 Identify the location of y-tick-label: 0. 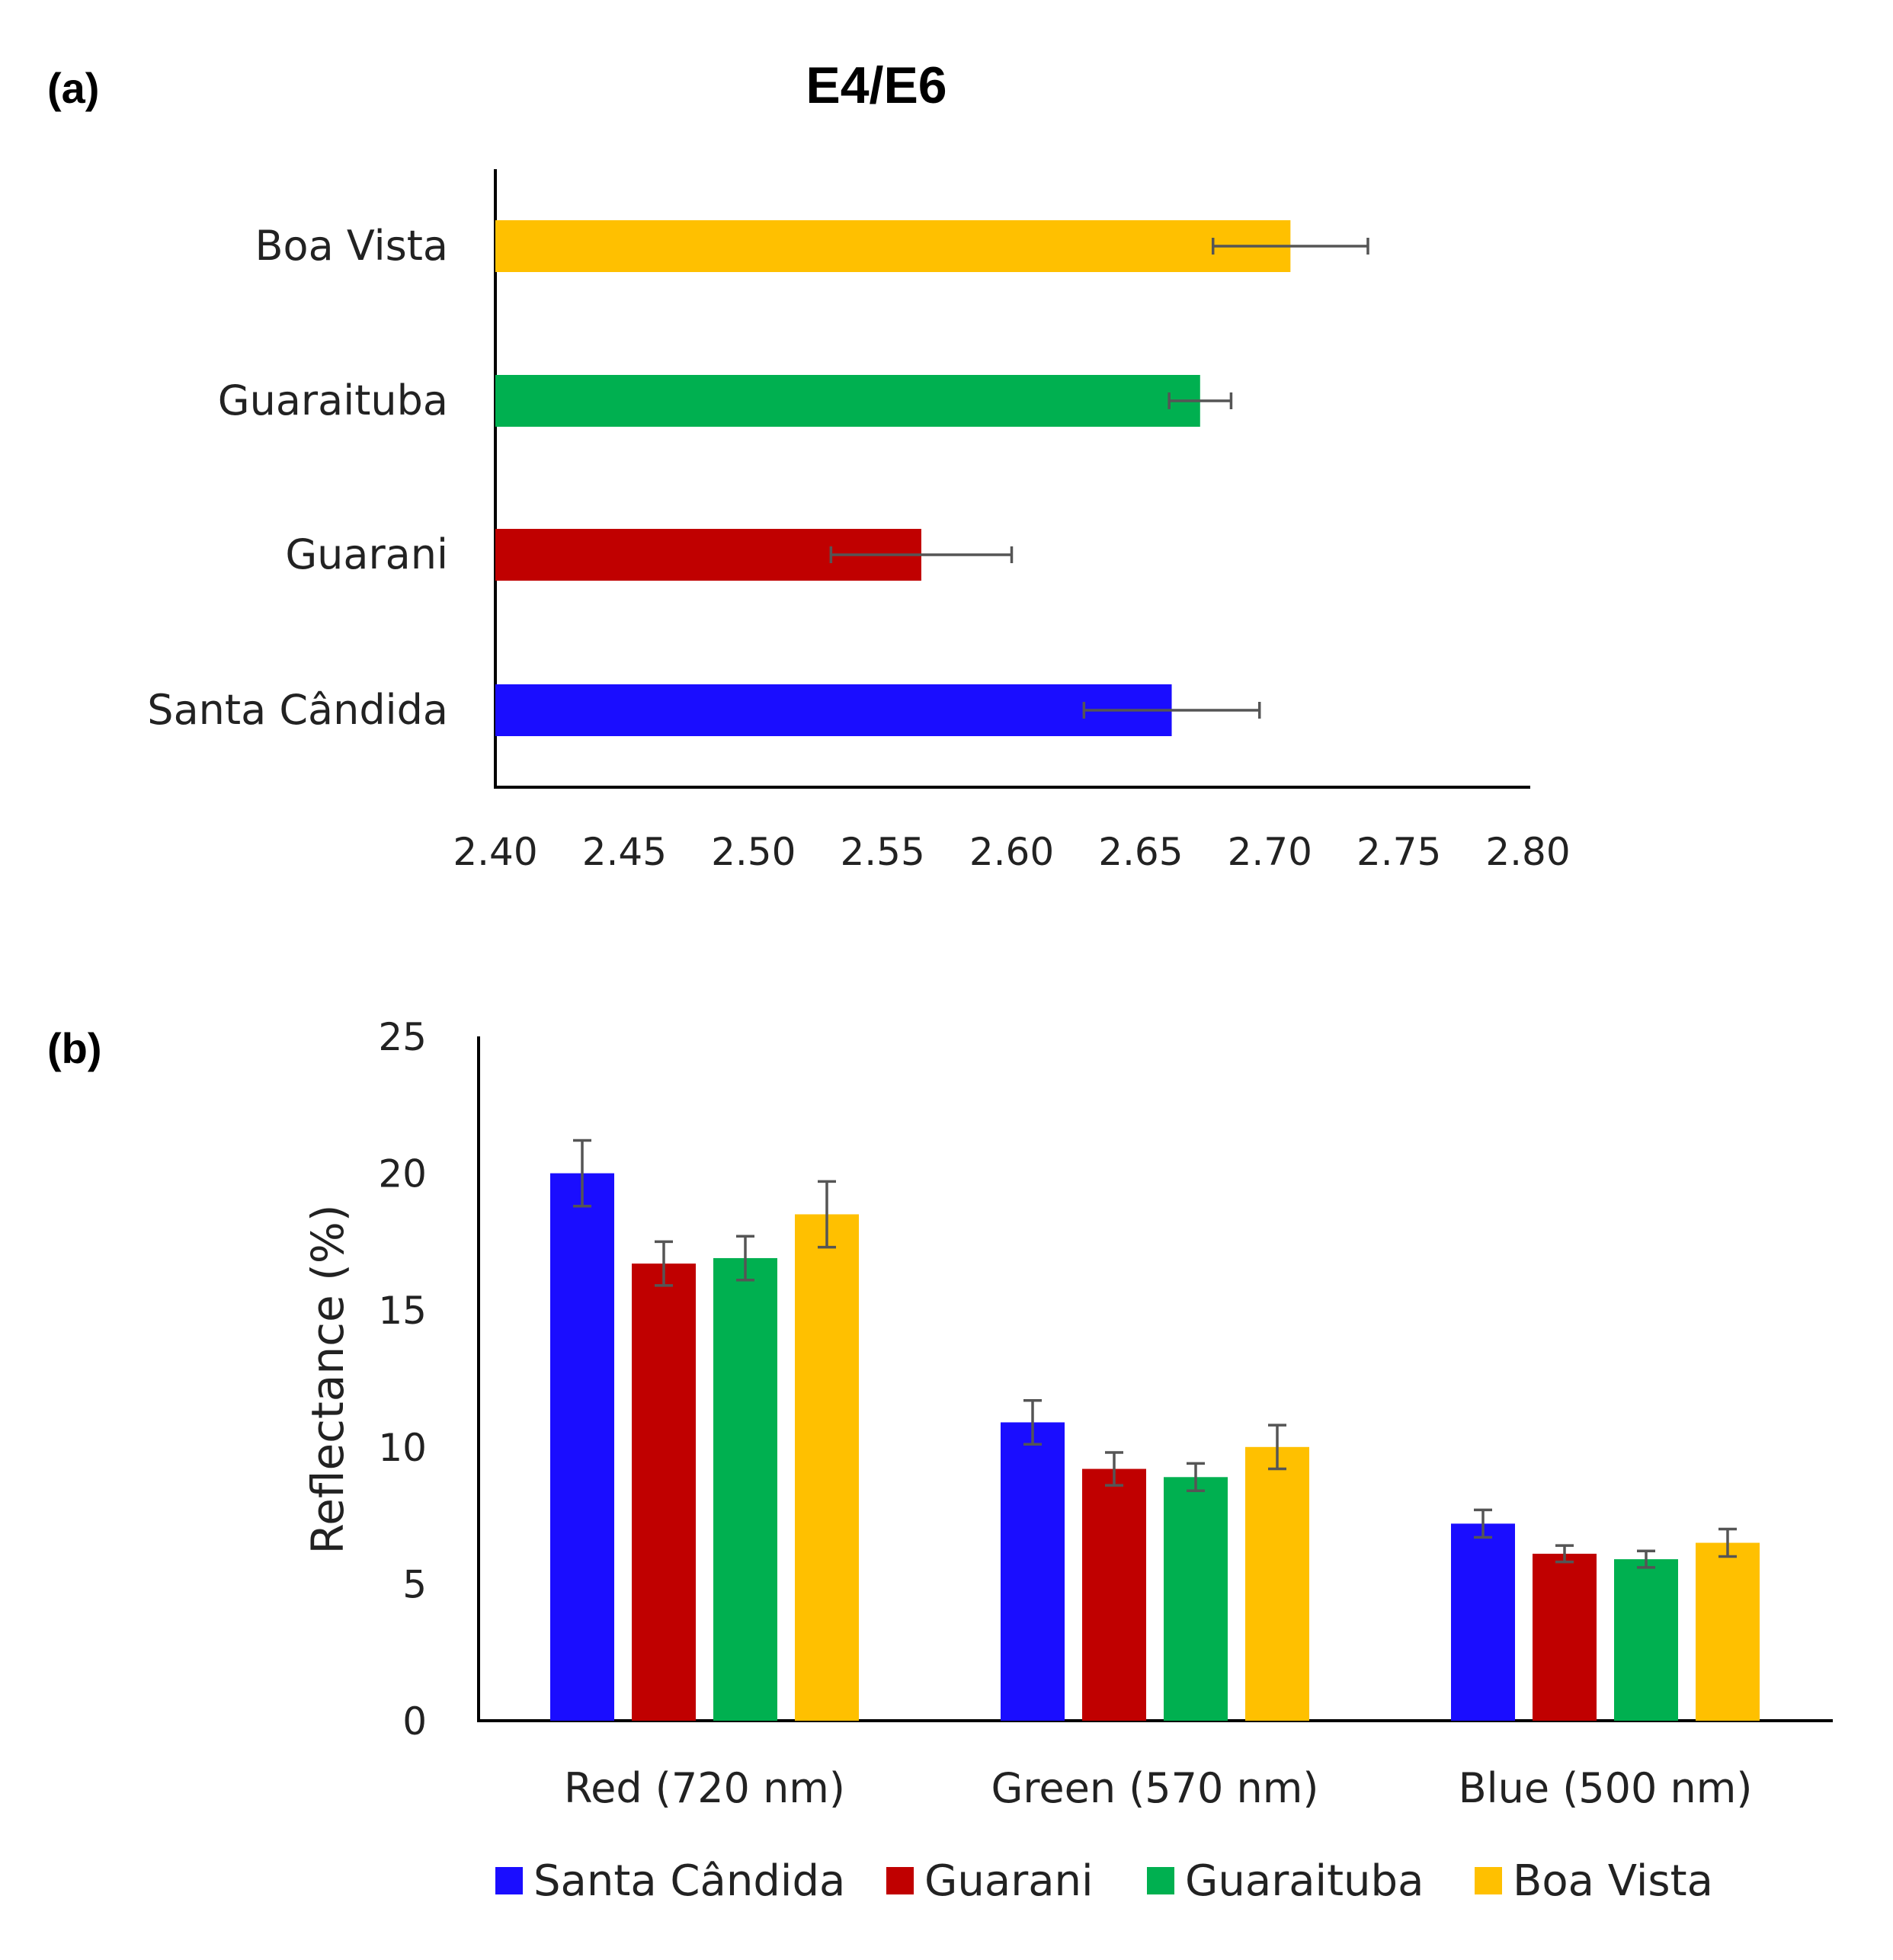
(415, 1721).